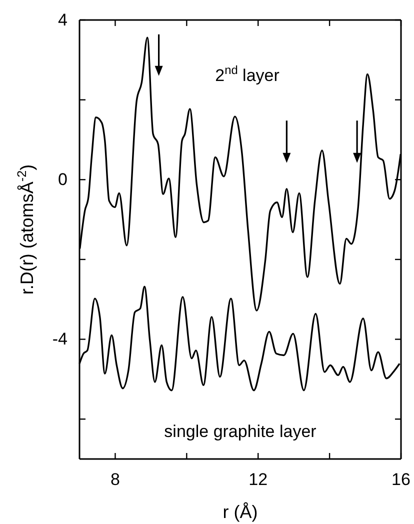  What do you see at coordinates (63, 20) in the screenshot?
I see `y-tick-label: 4` at bounding box center [63, 20].